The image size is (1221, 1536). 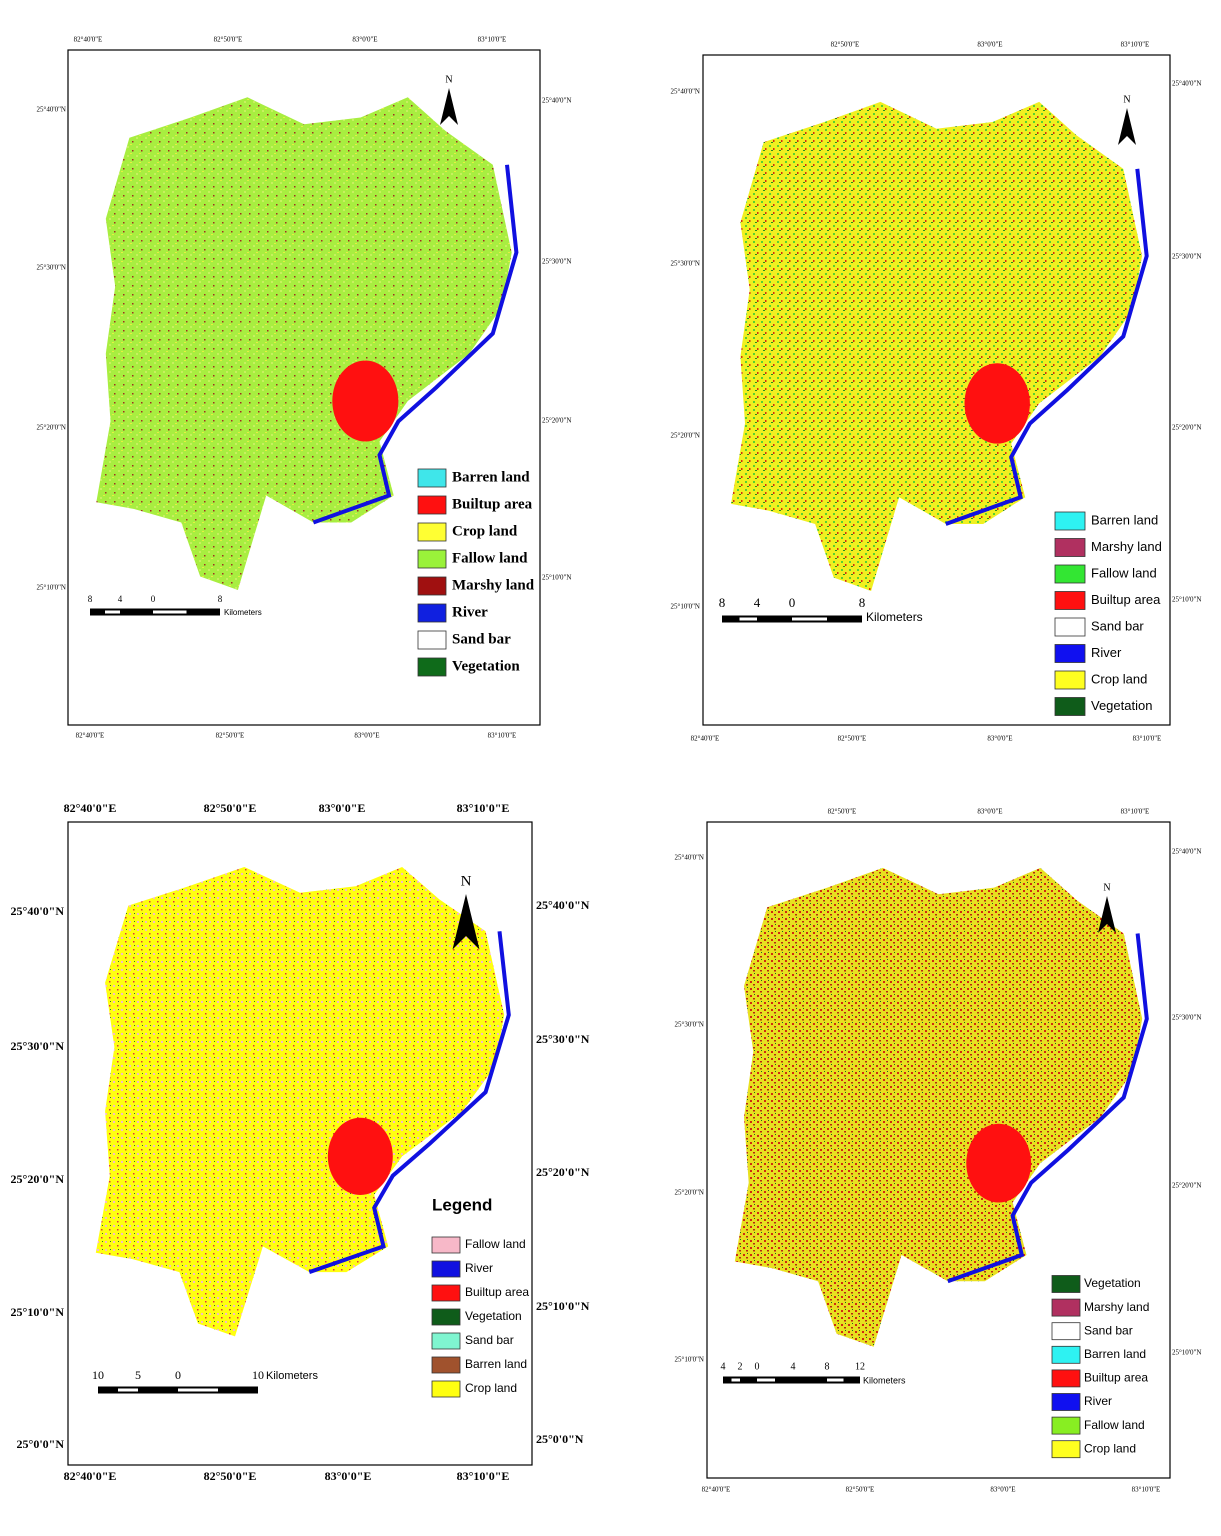 What do you see at coordinates (1116, 1307) in the screenshot?
I see `legend-label: Marshy land` at bounding box center [1116, 1307].